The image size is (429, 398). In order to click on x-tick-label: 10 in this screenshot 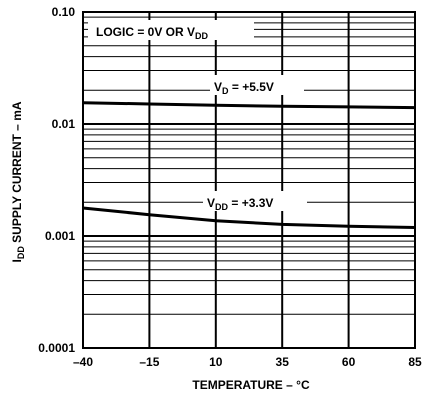, I will do `click(216, 362)`.